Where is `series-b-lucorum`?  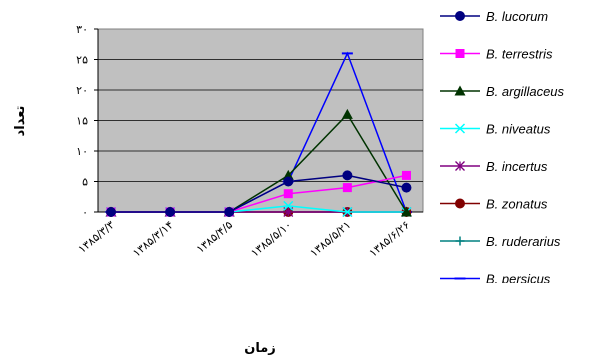 series-b-lucorum is located at coordinates (259, 193).